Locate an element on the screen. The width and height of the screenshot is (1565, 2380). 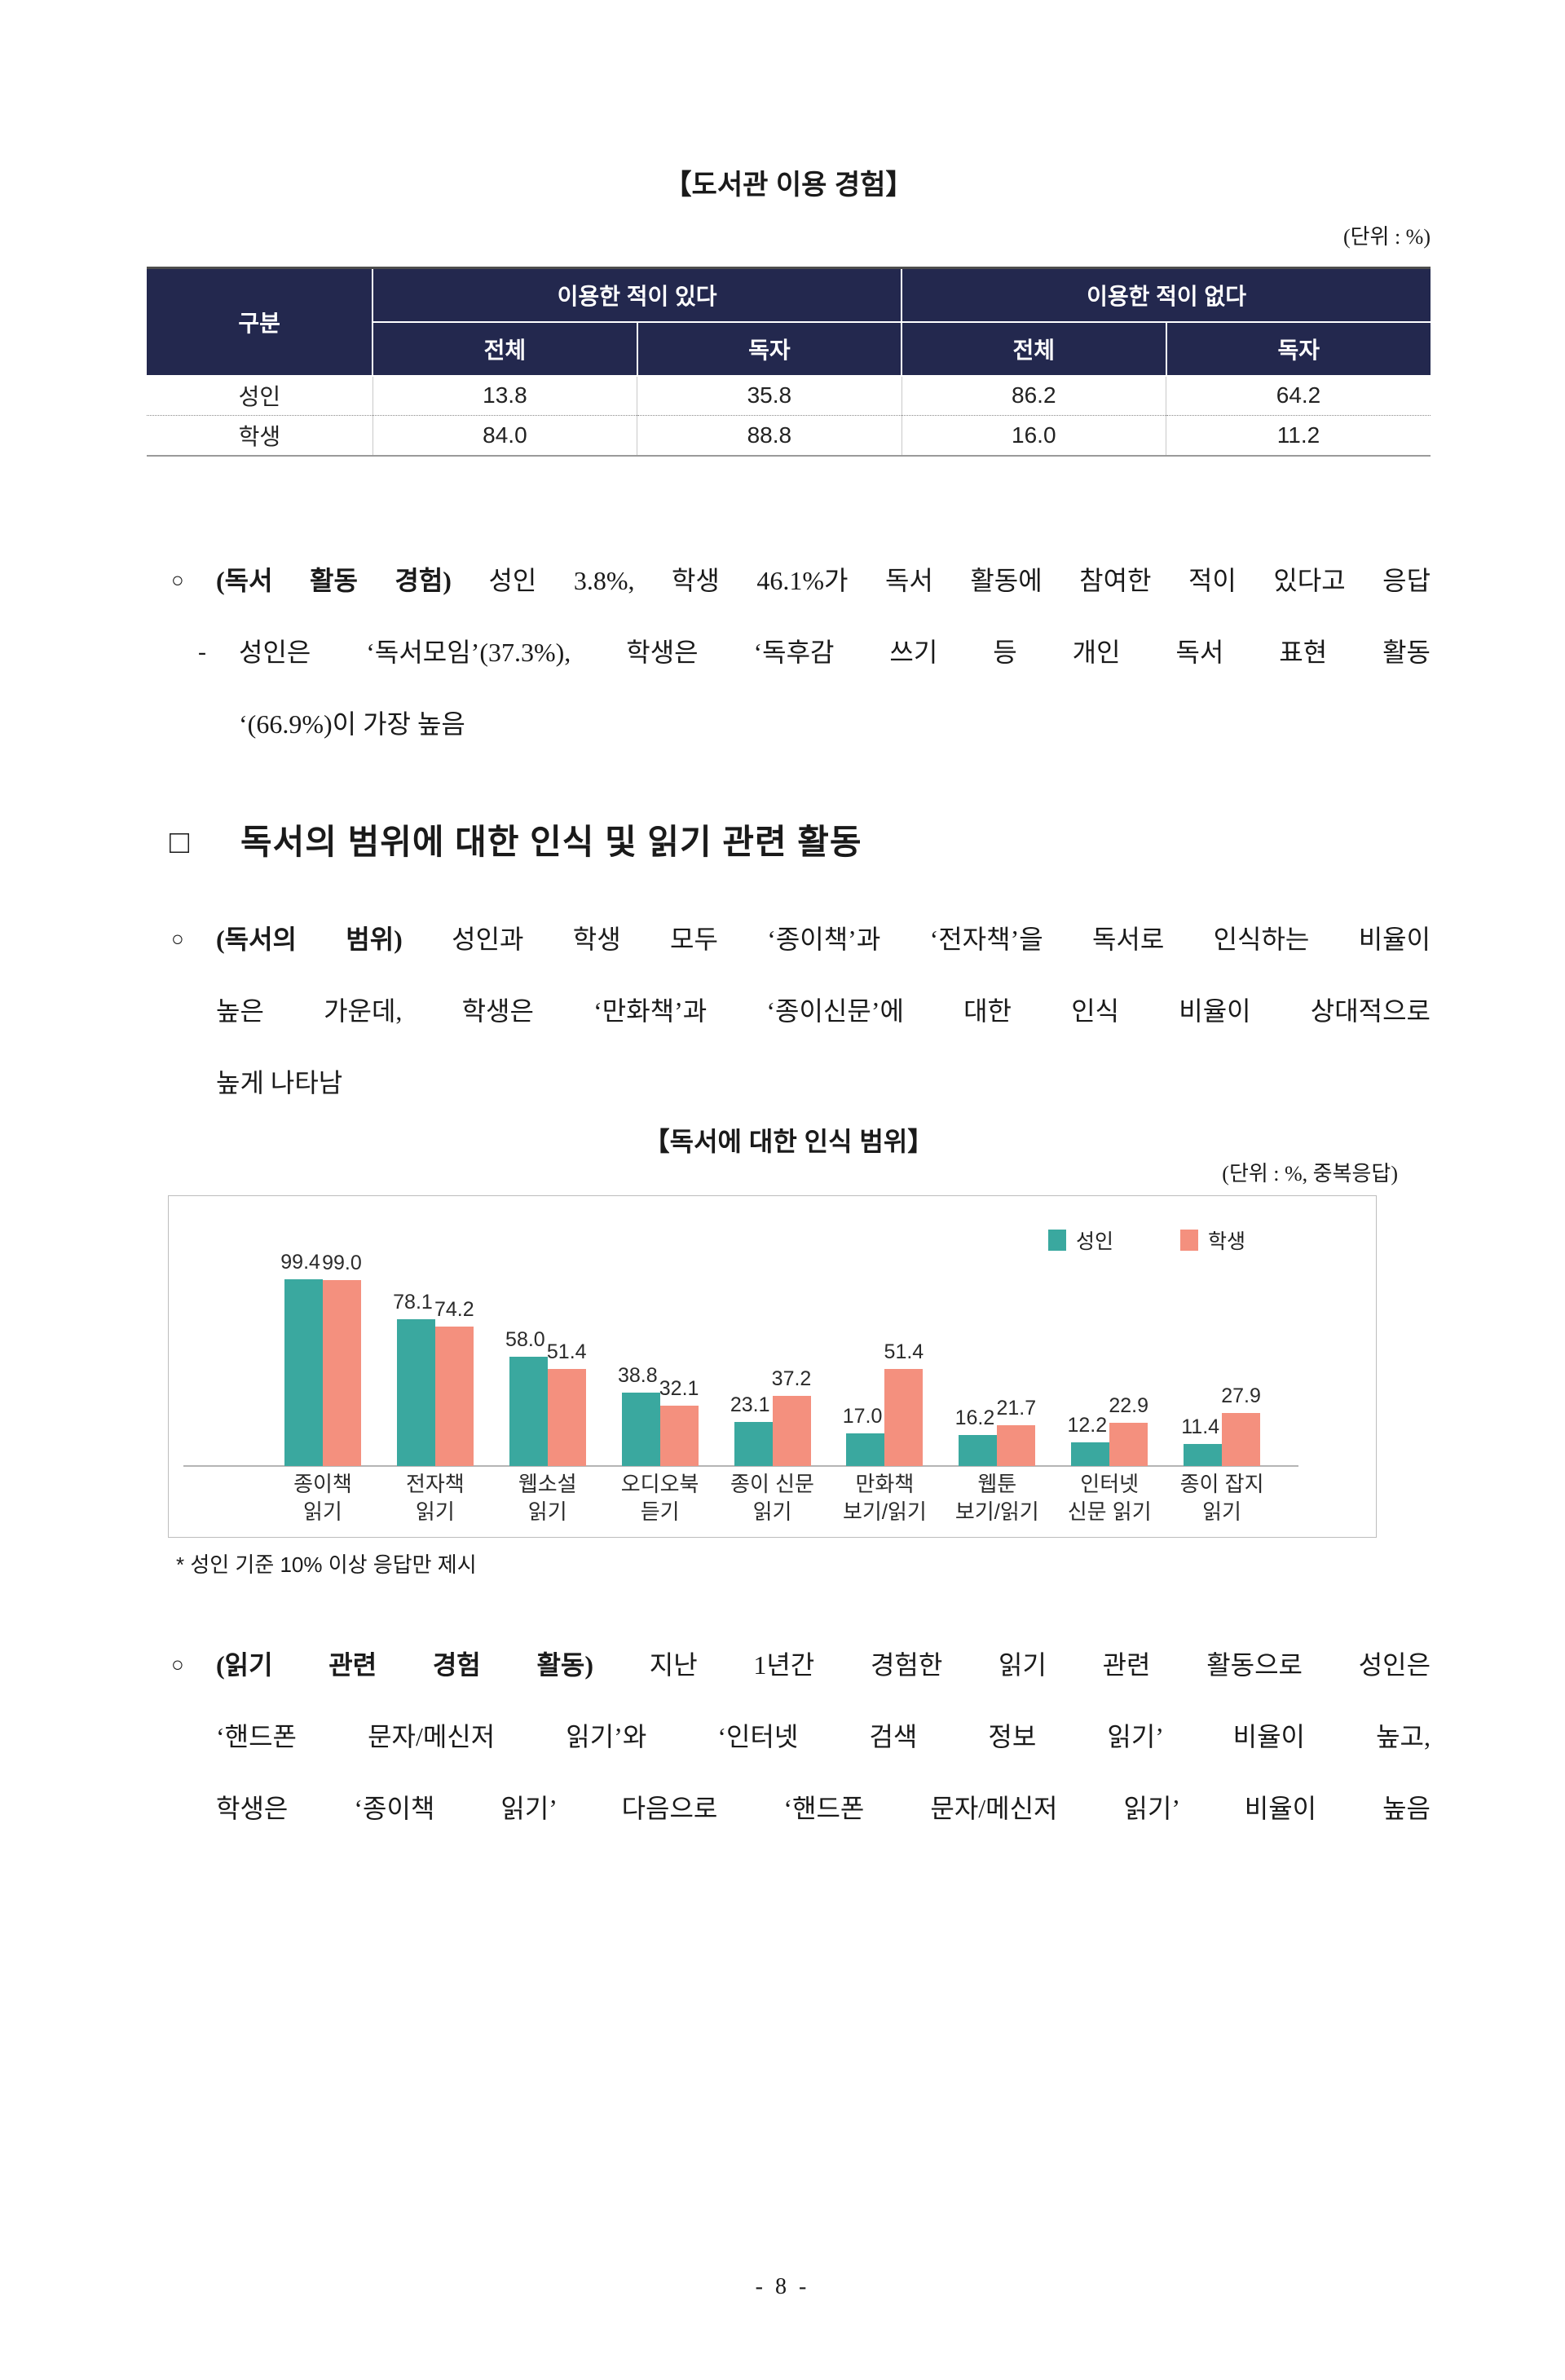
bar-value-label-adult: 99.4 is located at coordinates (300, 1262).